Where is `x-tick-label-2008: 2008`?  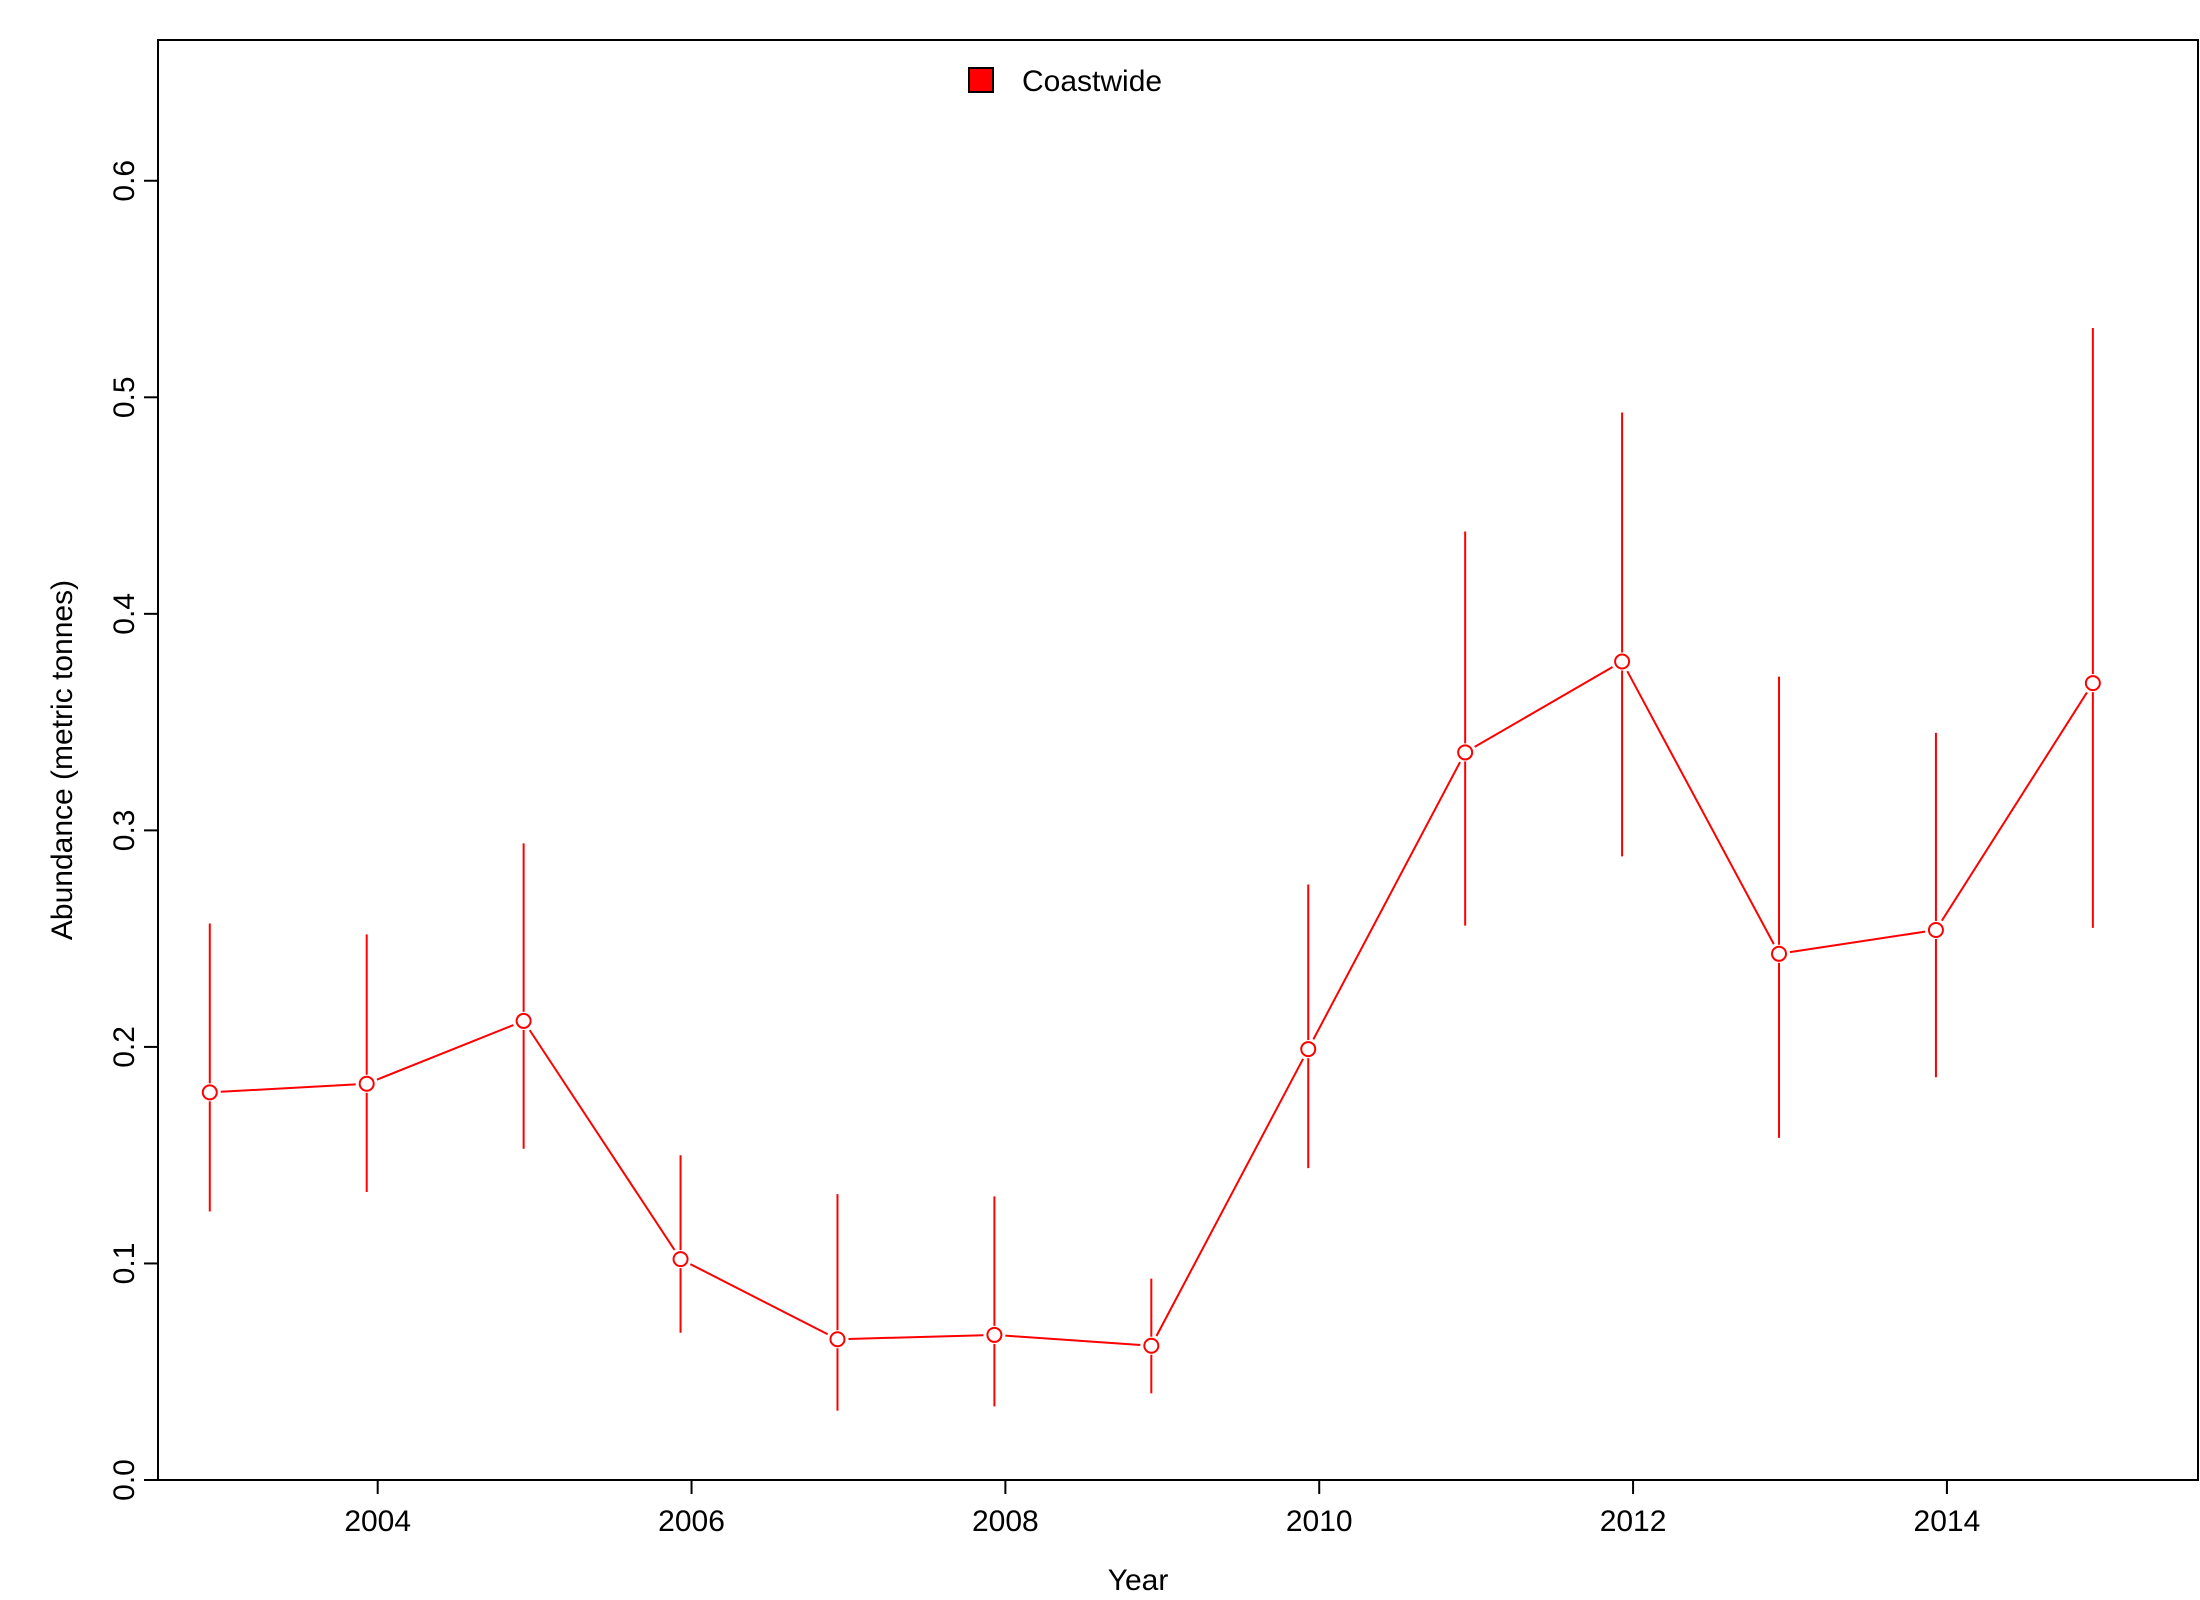
x-tick-label-2008: 2008 is located at coordinates (1005, 1521).